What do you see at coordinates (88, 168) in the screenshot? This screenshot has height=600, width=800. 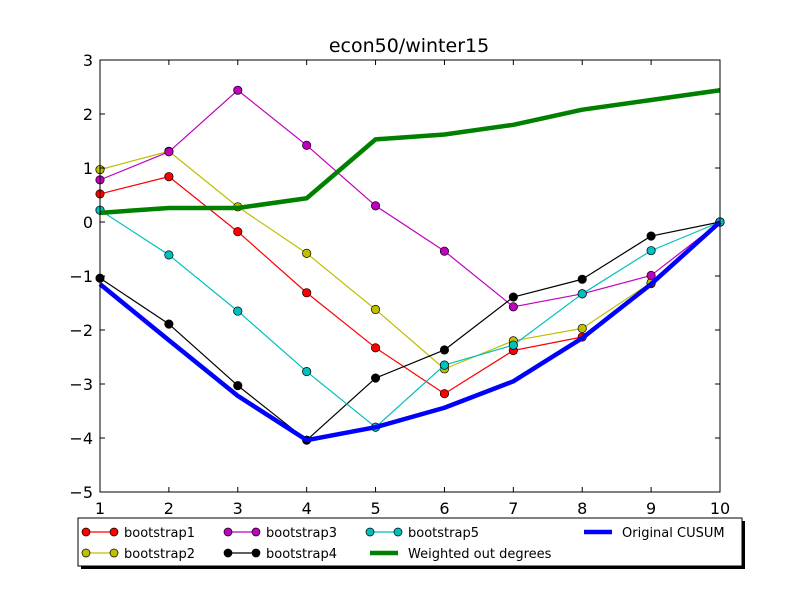 I see `y-tick-label: 1` at bounding box center [88, 168].